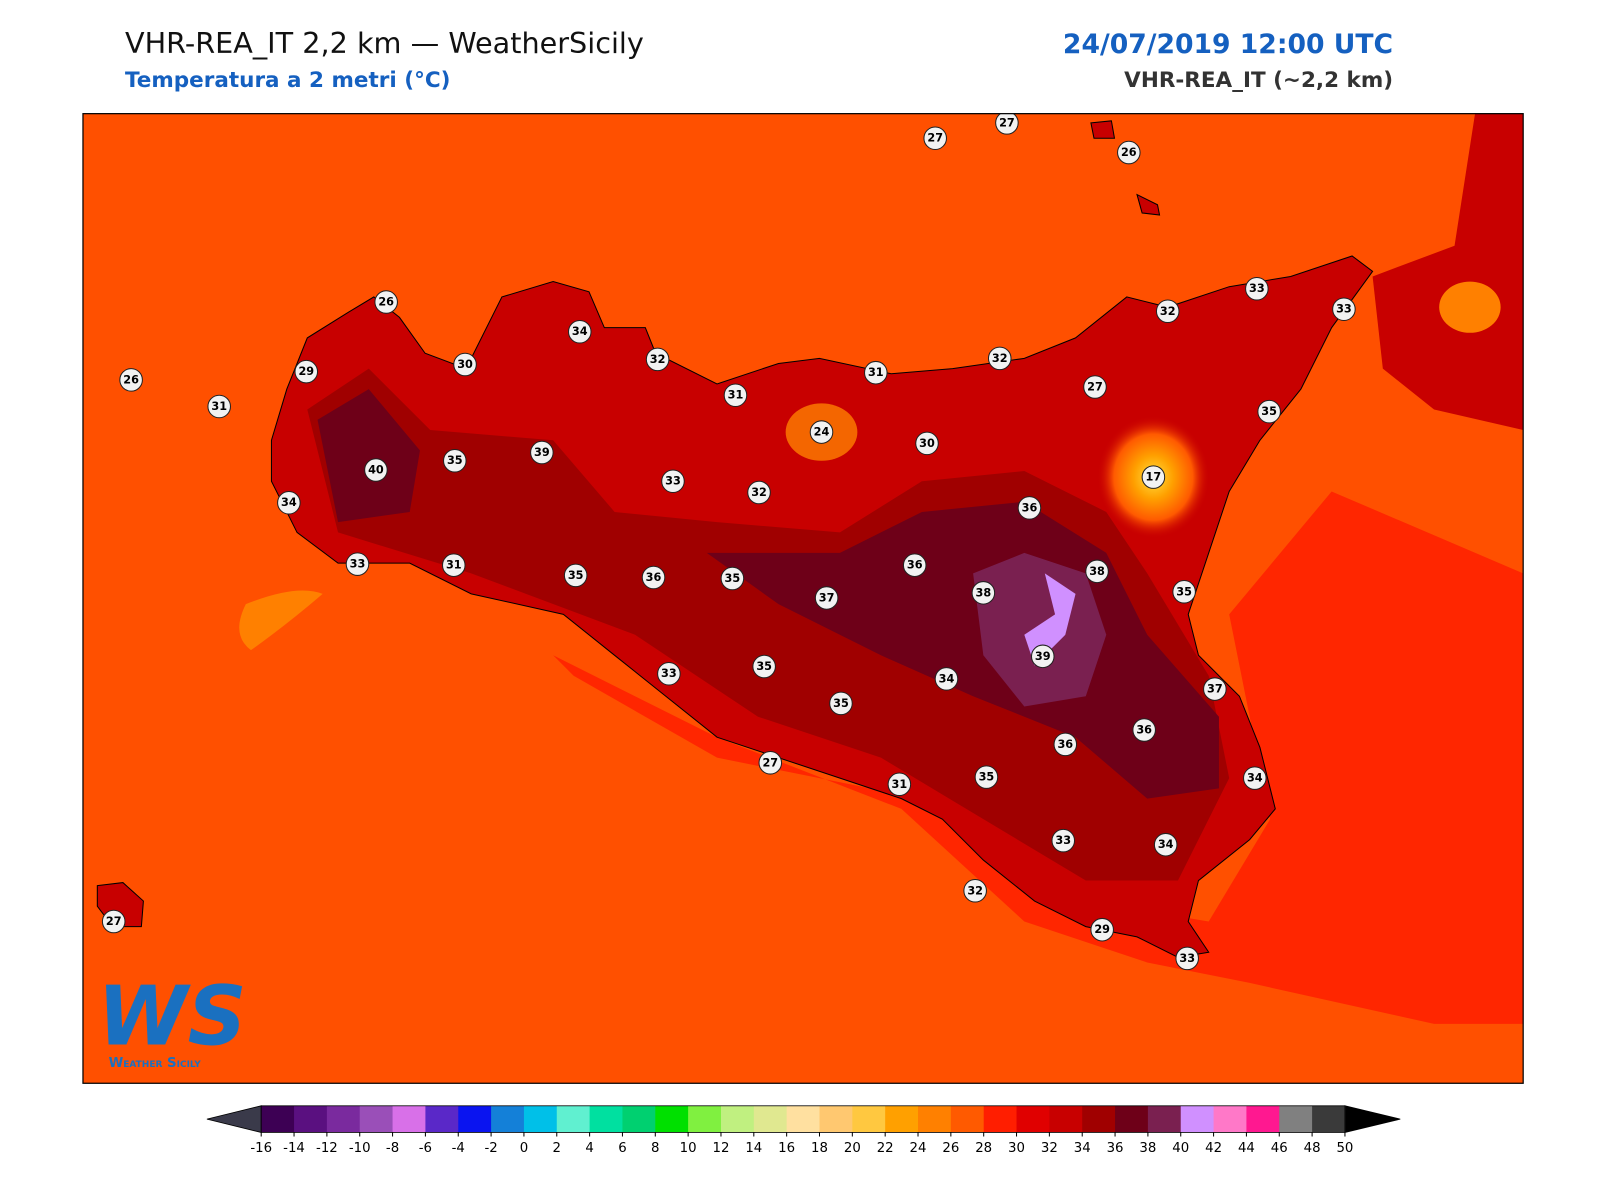 The image size is (1600, 1200). Describe the element at coordinates (721, 1148) in the screenshot. I see `colorbar-tick-label: 12` at that location.